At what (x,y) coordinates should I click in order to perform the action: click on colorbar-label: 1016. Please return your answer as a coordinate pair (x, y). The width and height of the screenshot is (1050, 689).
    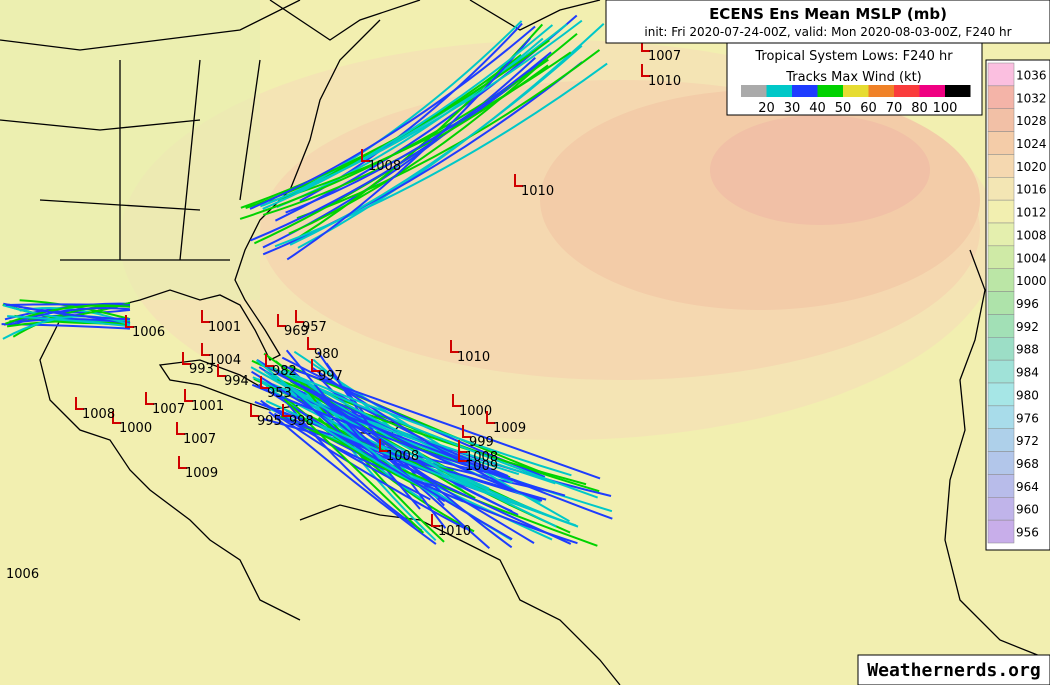
    Looking at the image, I should click on (1031, 190).